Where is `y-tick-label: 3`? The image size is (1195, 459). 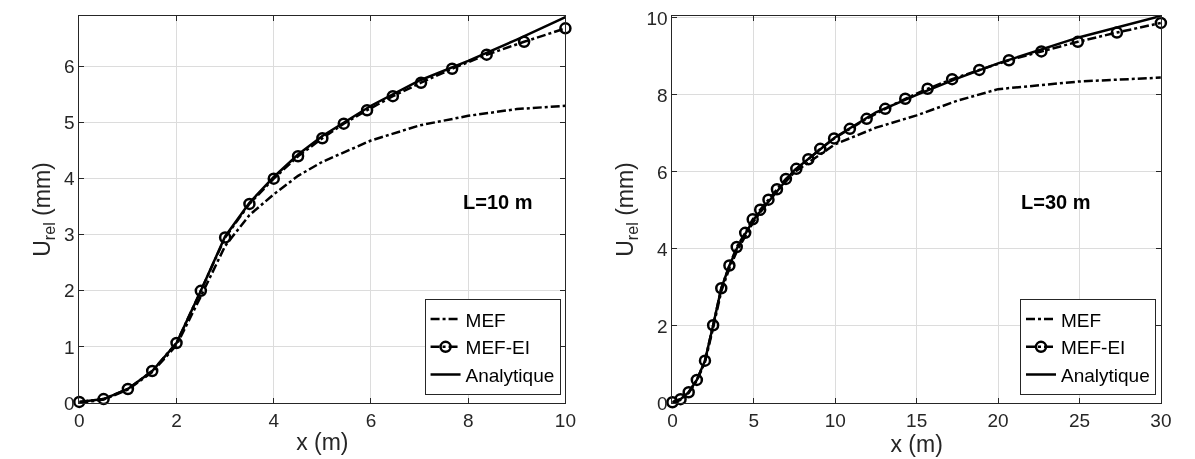
y-tick-label: 3 is located at coordinates (69, 235).